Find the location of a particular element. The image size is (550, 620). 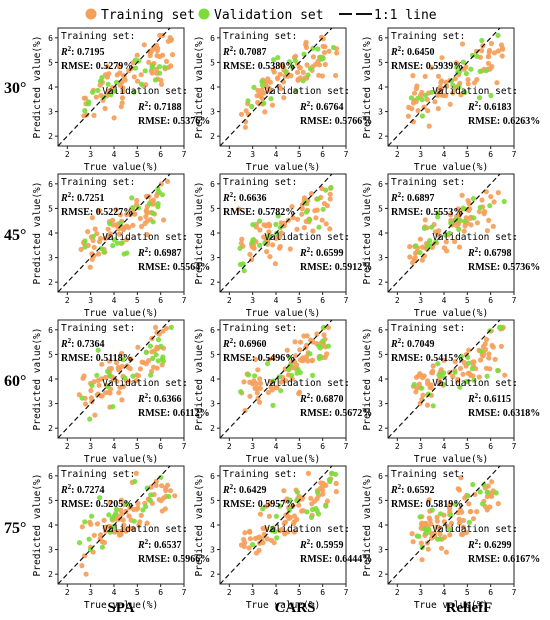

train-r2-value: : 0.6897 is located at coordinates (417, 198).